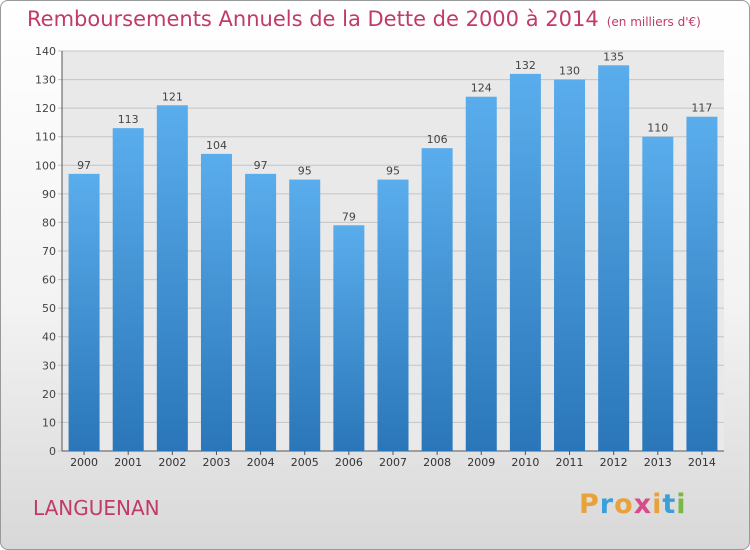 The height and width of the screenshot is (550, 750). What do you see at coordinates (570, 265) in the screenshot?
I see `bar-2011` at bounding box center [570, 265].